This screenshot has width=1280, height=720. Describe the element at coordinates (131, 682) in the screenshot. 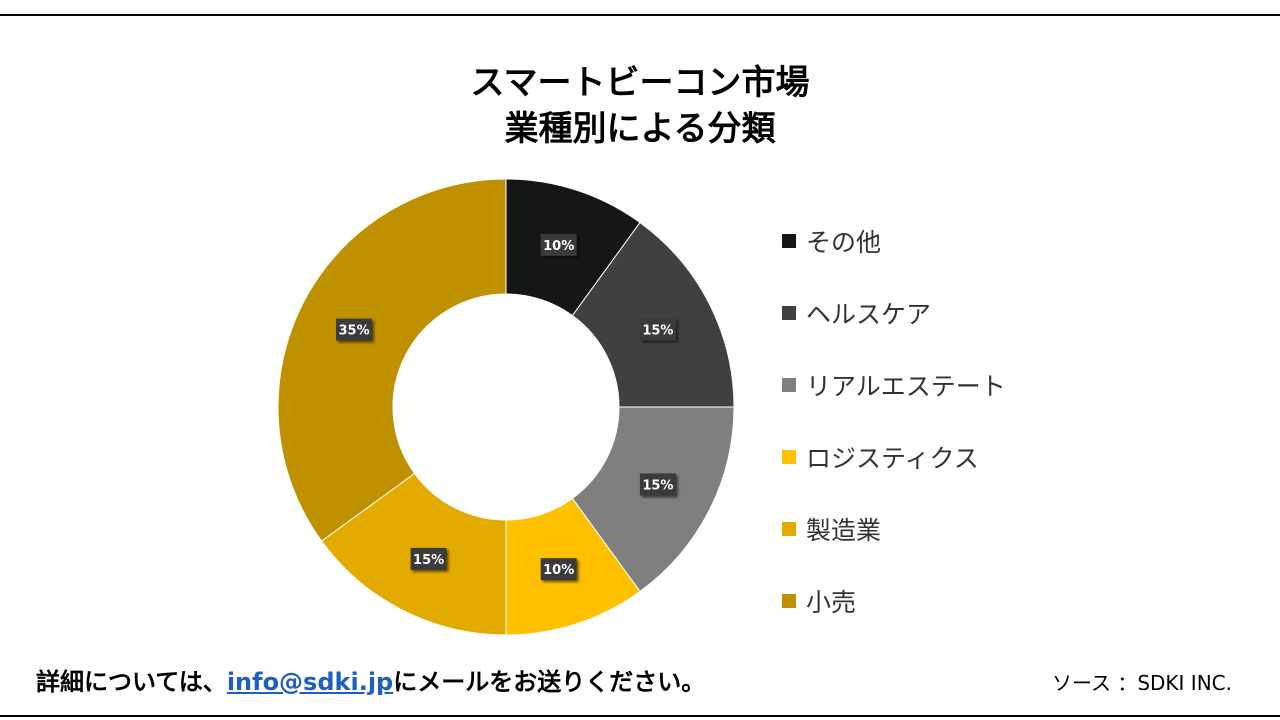

I see `contact-prefix: 詳細については、` at that location.